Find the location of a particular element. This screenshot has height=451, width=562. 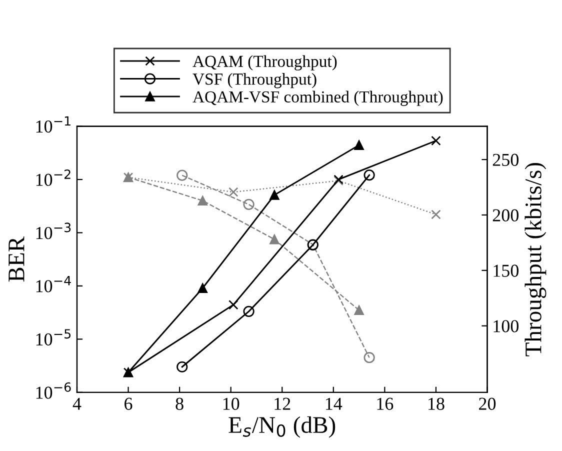

y2-axis-title: Throughput (kbits/s) is located at coordinates (535, 259).